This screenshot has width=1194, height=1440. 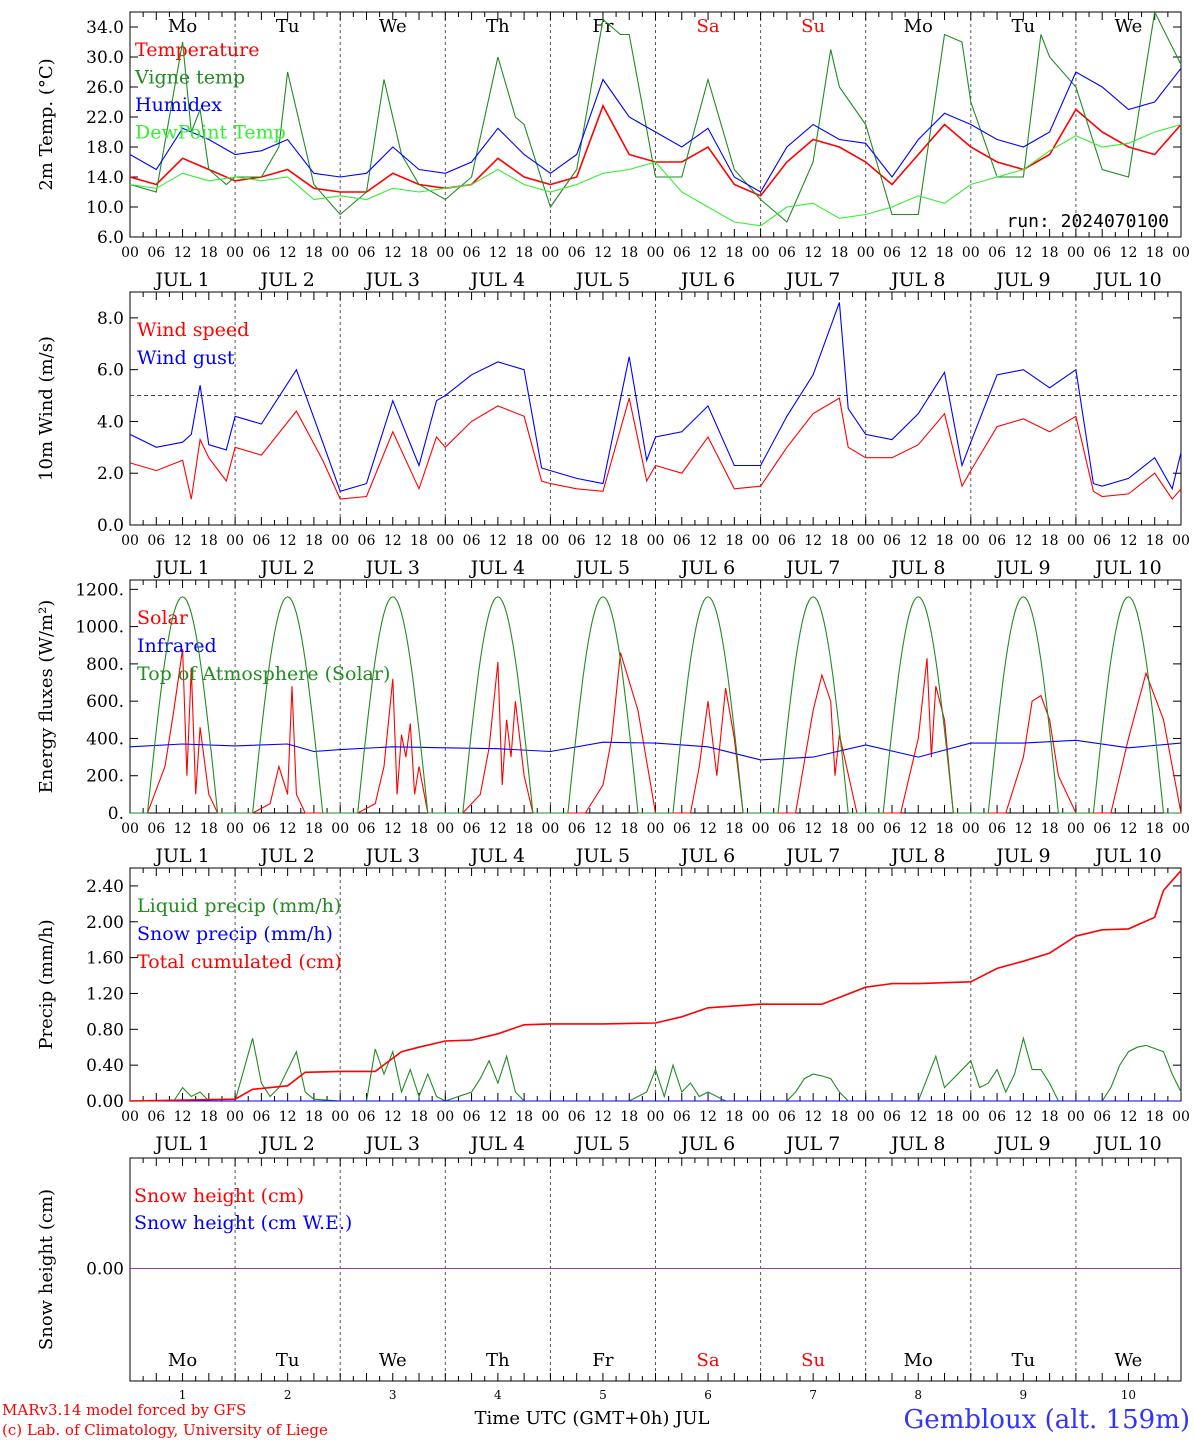 What do you see at coordinates (1024, 26) in the screenshot?
I see `day-name-label: Tu` at bounding box center [1024, 26].